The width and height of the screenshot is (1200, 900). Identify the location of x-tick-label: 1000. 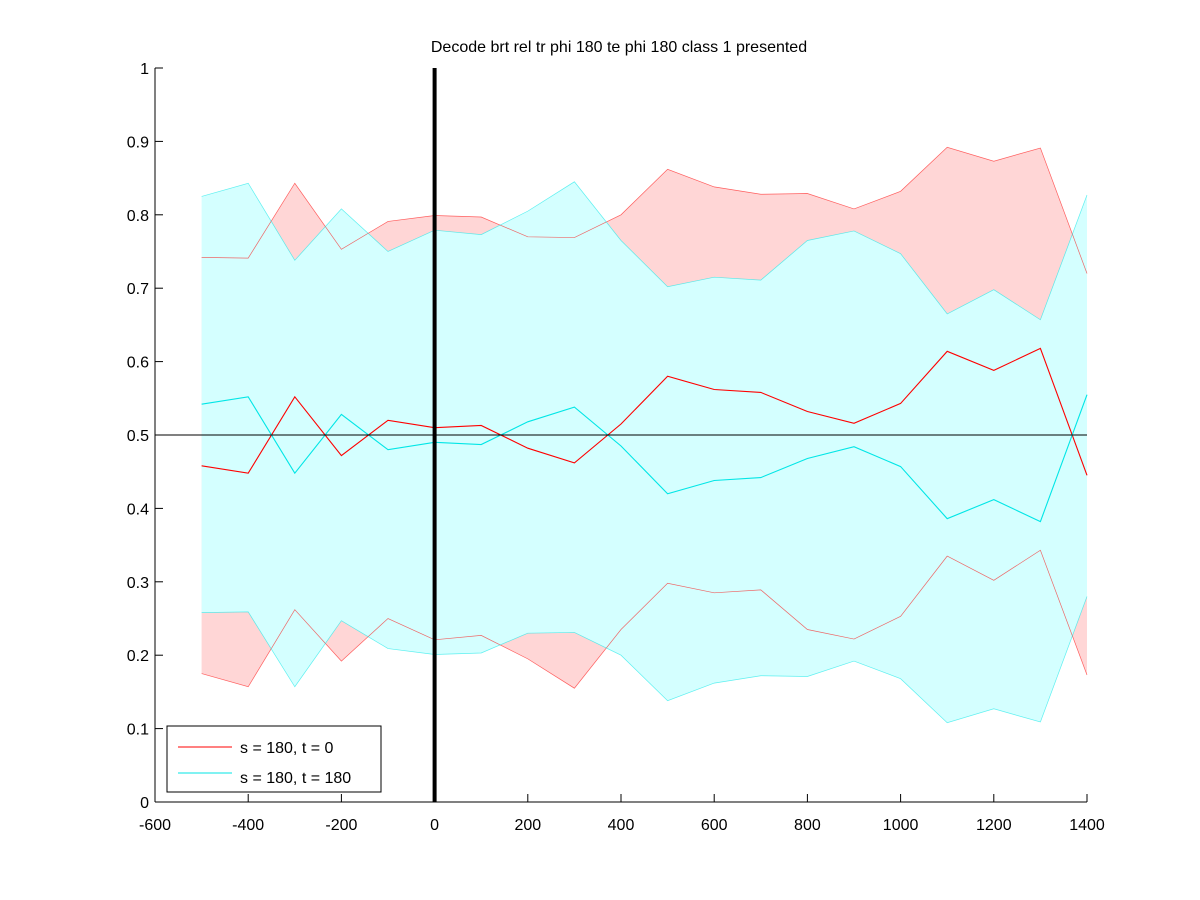
(901, 825).